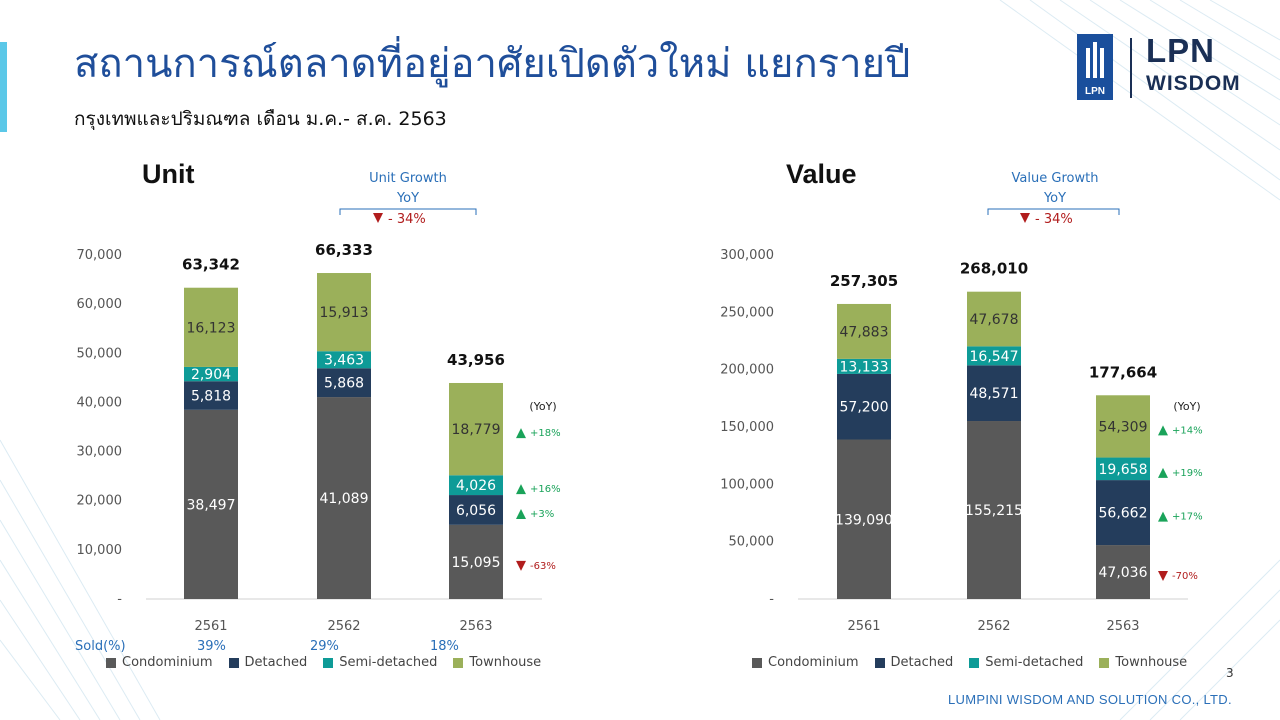 Image resolution: width=1280 pixels, height=720 pixels. What do you see at coordinates (211, 265) in the screenshot?
I see `total-label: 63,342` at bounding box center [211, 265].